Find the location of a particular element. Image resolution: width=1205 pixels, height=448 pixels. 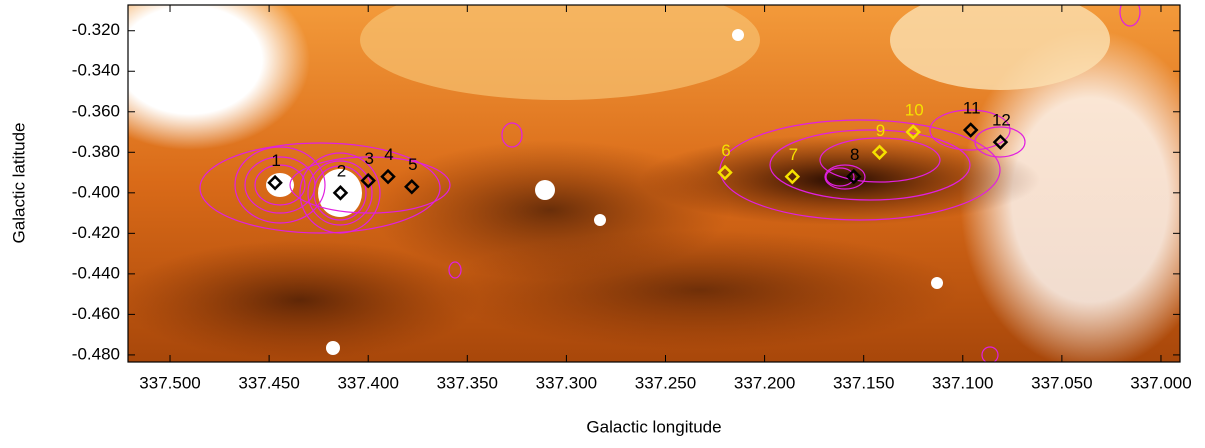

y-tick-label: -0.340 is located at coordinates (96, 70).